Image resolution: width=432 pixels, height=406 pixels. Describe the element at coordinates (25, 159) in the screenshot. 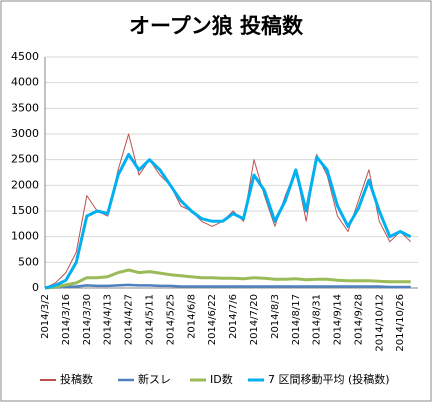

I see `y-tick-label: 2500` at that location.